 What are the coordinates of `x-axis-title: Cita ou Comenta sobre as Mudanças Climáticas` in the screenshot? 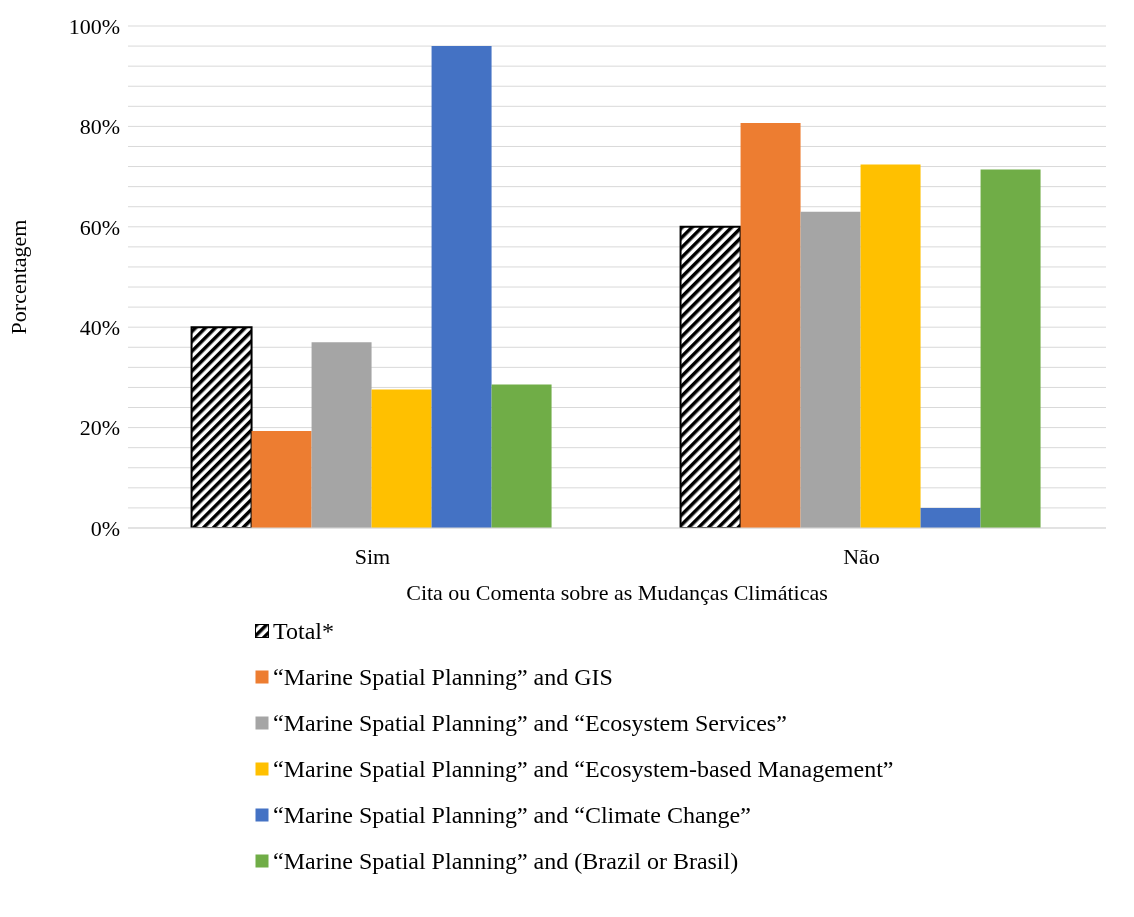 It's located at (617, 592).